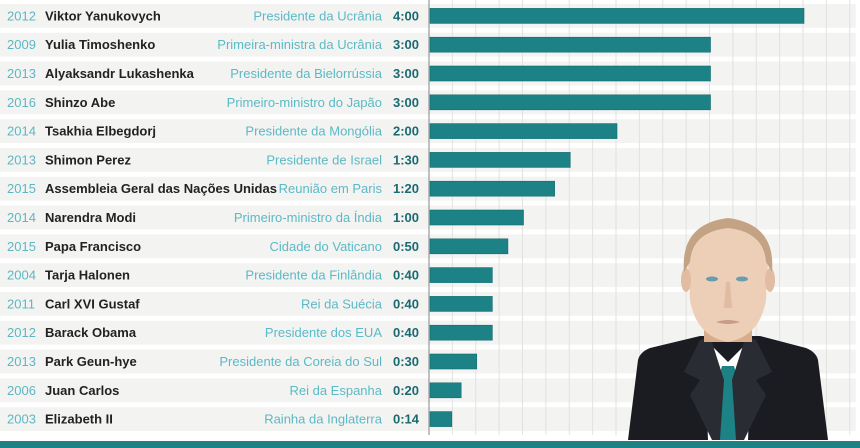 The image size is (860, 448). Describe the element at coordinates (331, 188) in the screenshot. I see `role-label: Reunião em Paris` at that location.